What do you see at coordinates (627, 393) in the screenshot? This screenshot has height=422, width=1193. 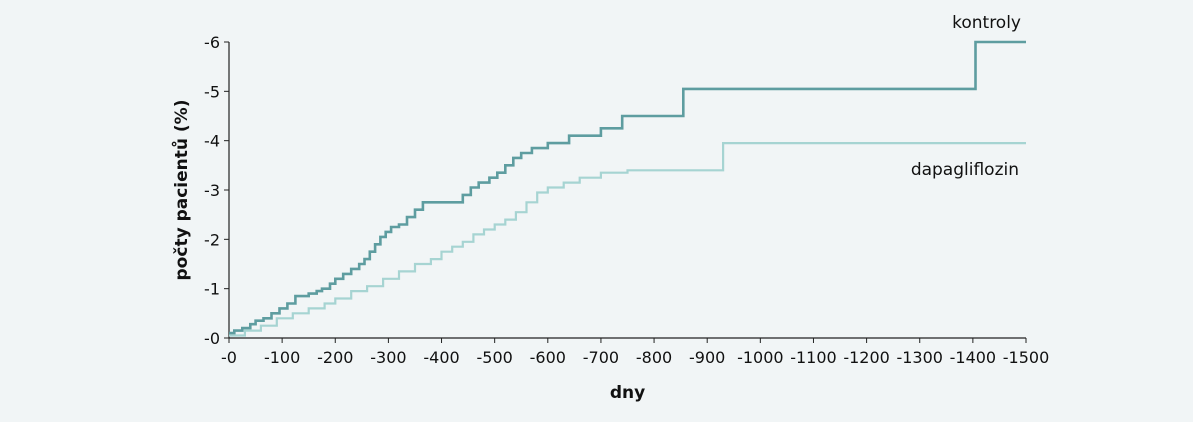 I see `x-axis-title: dny` at bounding box center [627, 393].